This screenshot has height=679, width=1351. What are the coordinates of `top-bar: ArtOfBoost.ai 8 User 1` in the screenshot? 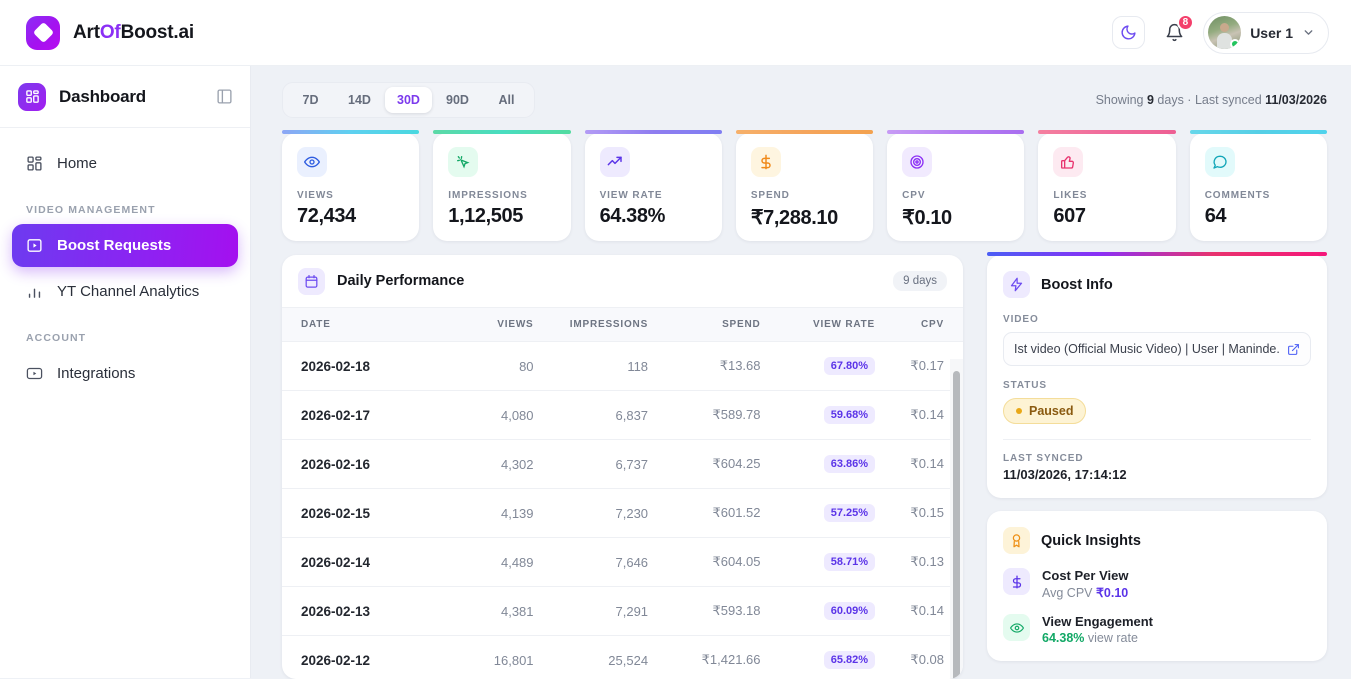 It's located at (675, 33).